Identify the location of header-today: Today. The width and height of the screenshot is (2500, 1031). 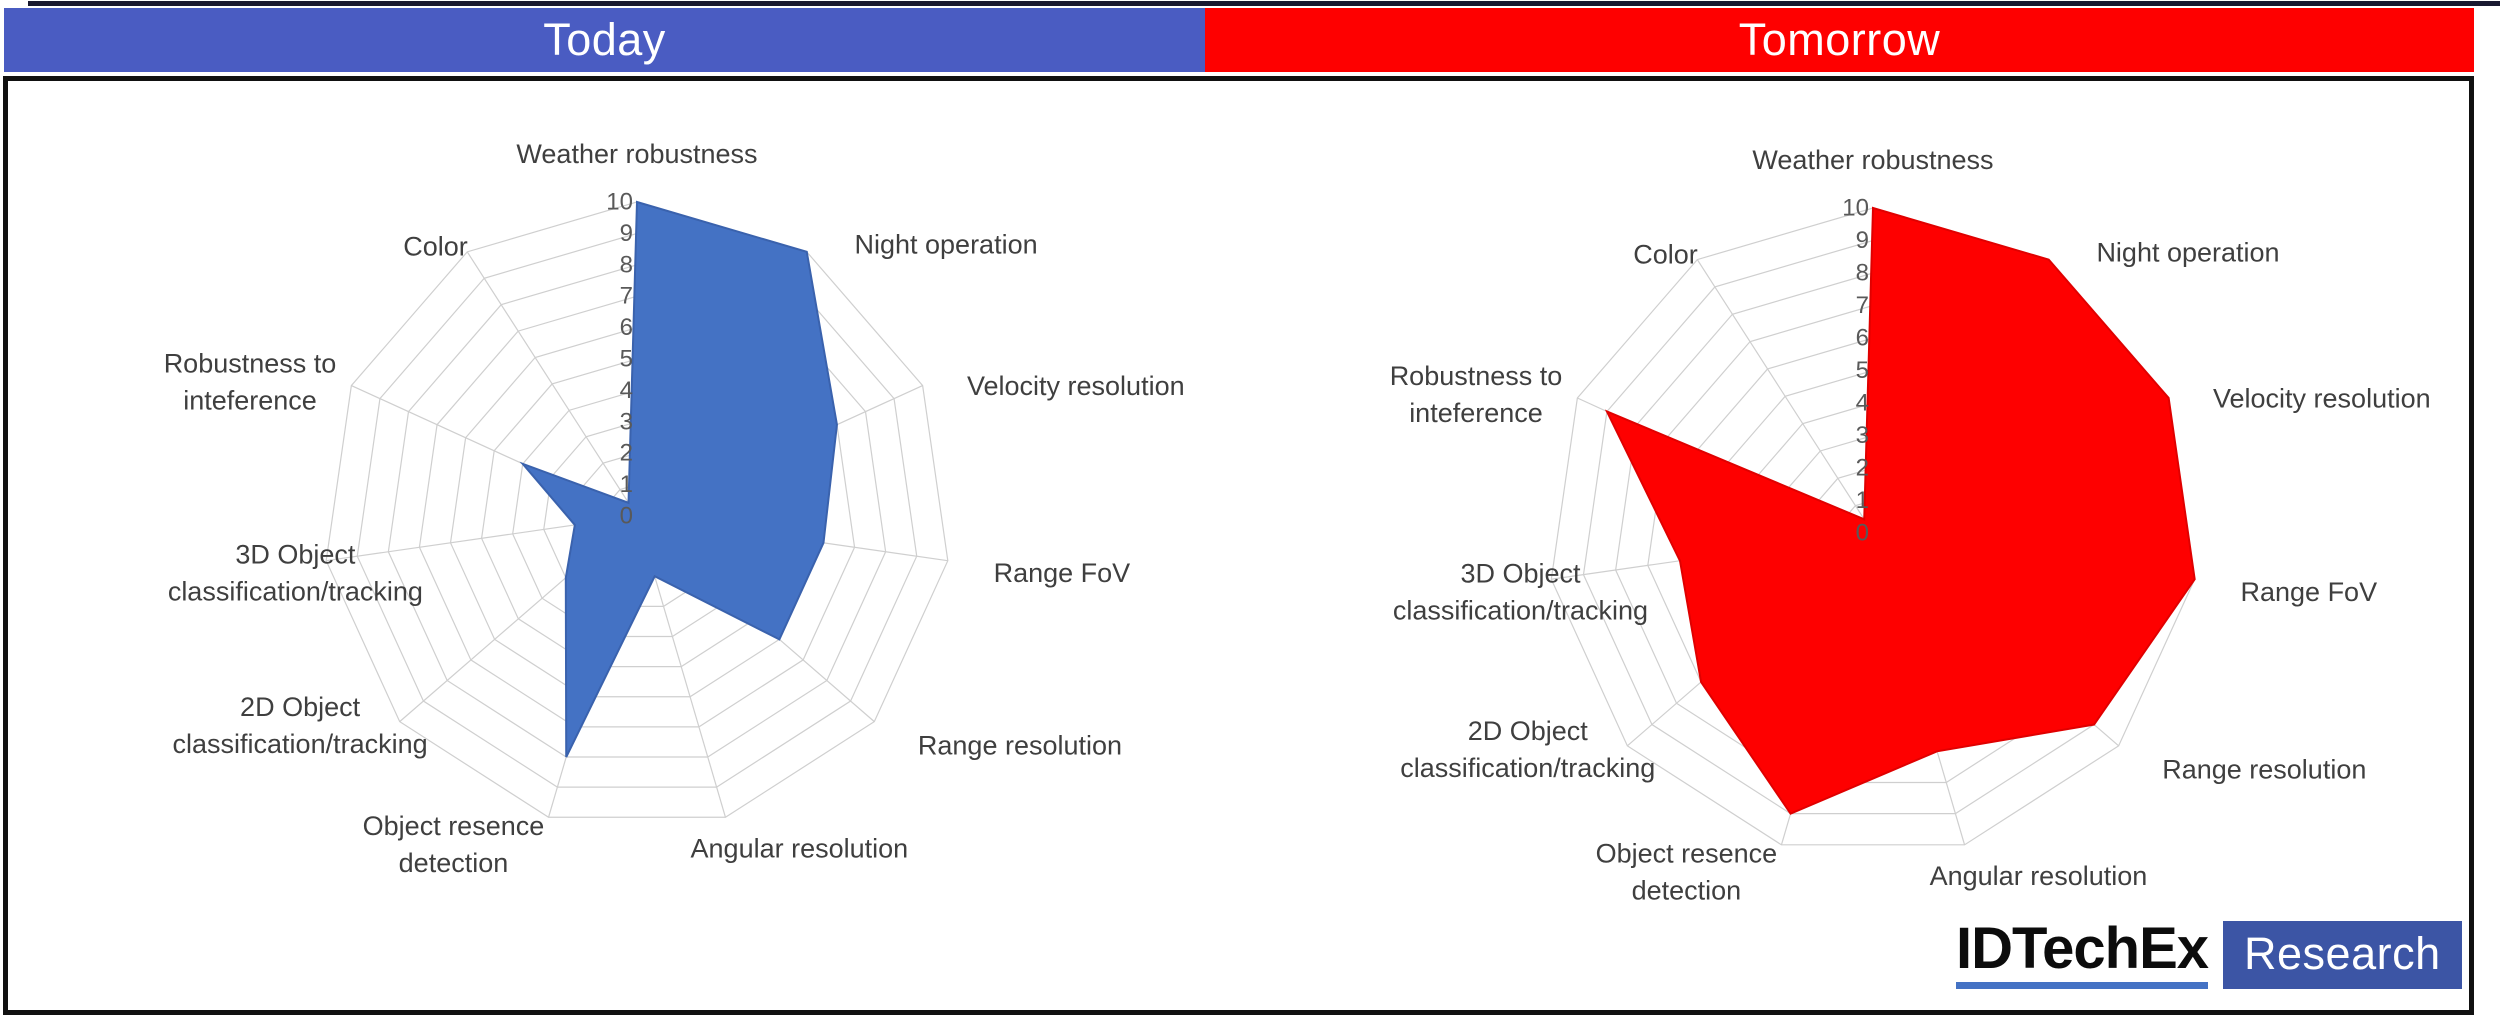
(604, 40).